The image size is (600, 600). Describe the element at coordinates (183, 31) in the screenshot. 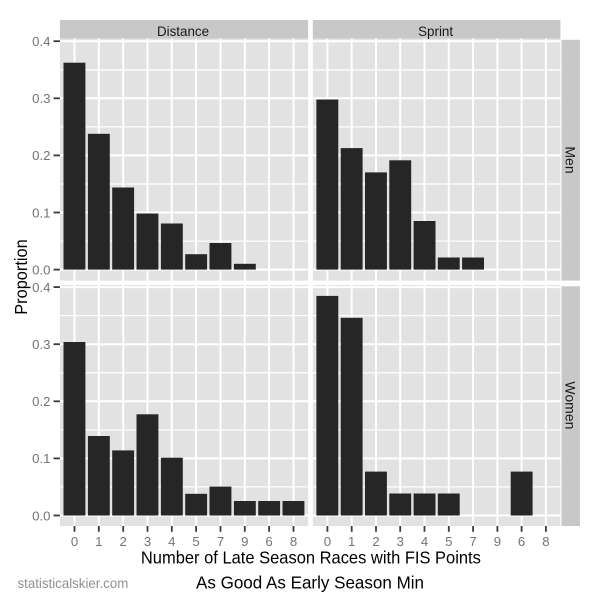

I see `svg-text: Distance` at that location.